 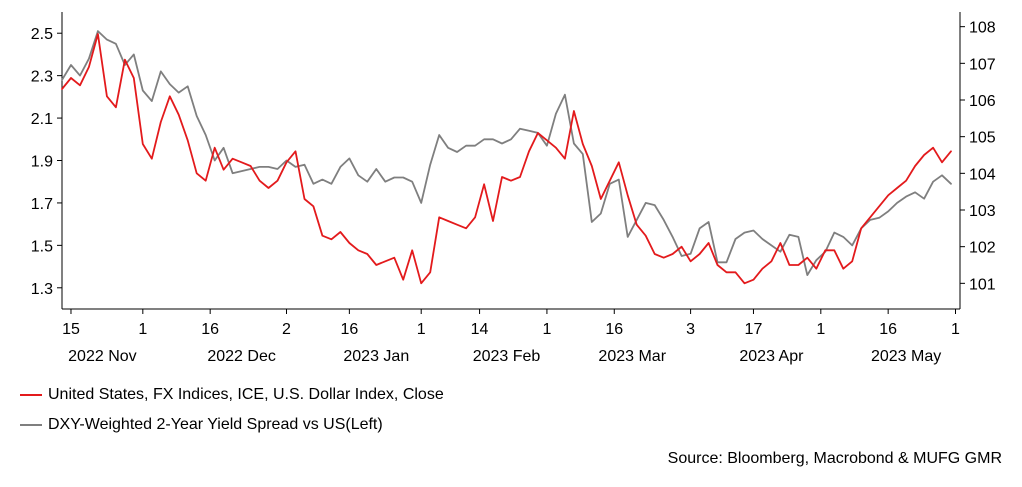 What do you see at coordinates (906, 356) in the screenshot?
I see `x-month-label: 2023 May` at bounding box center [906, 356].